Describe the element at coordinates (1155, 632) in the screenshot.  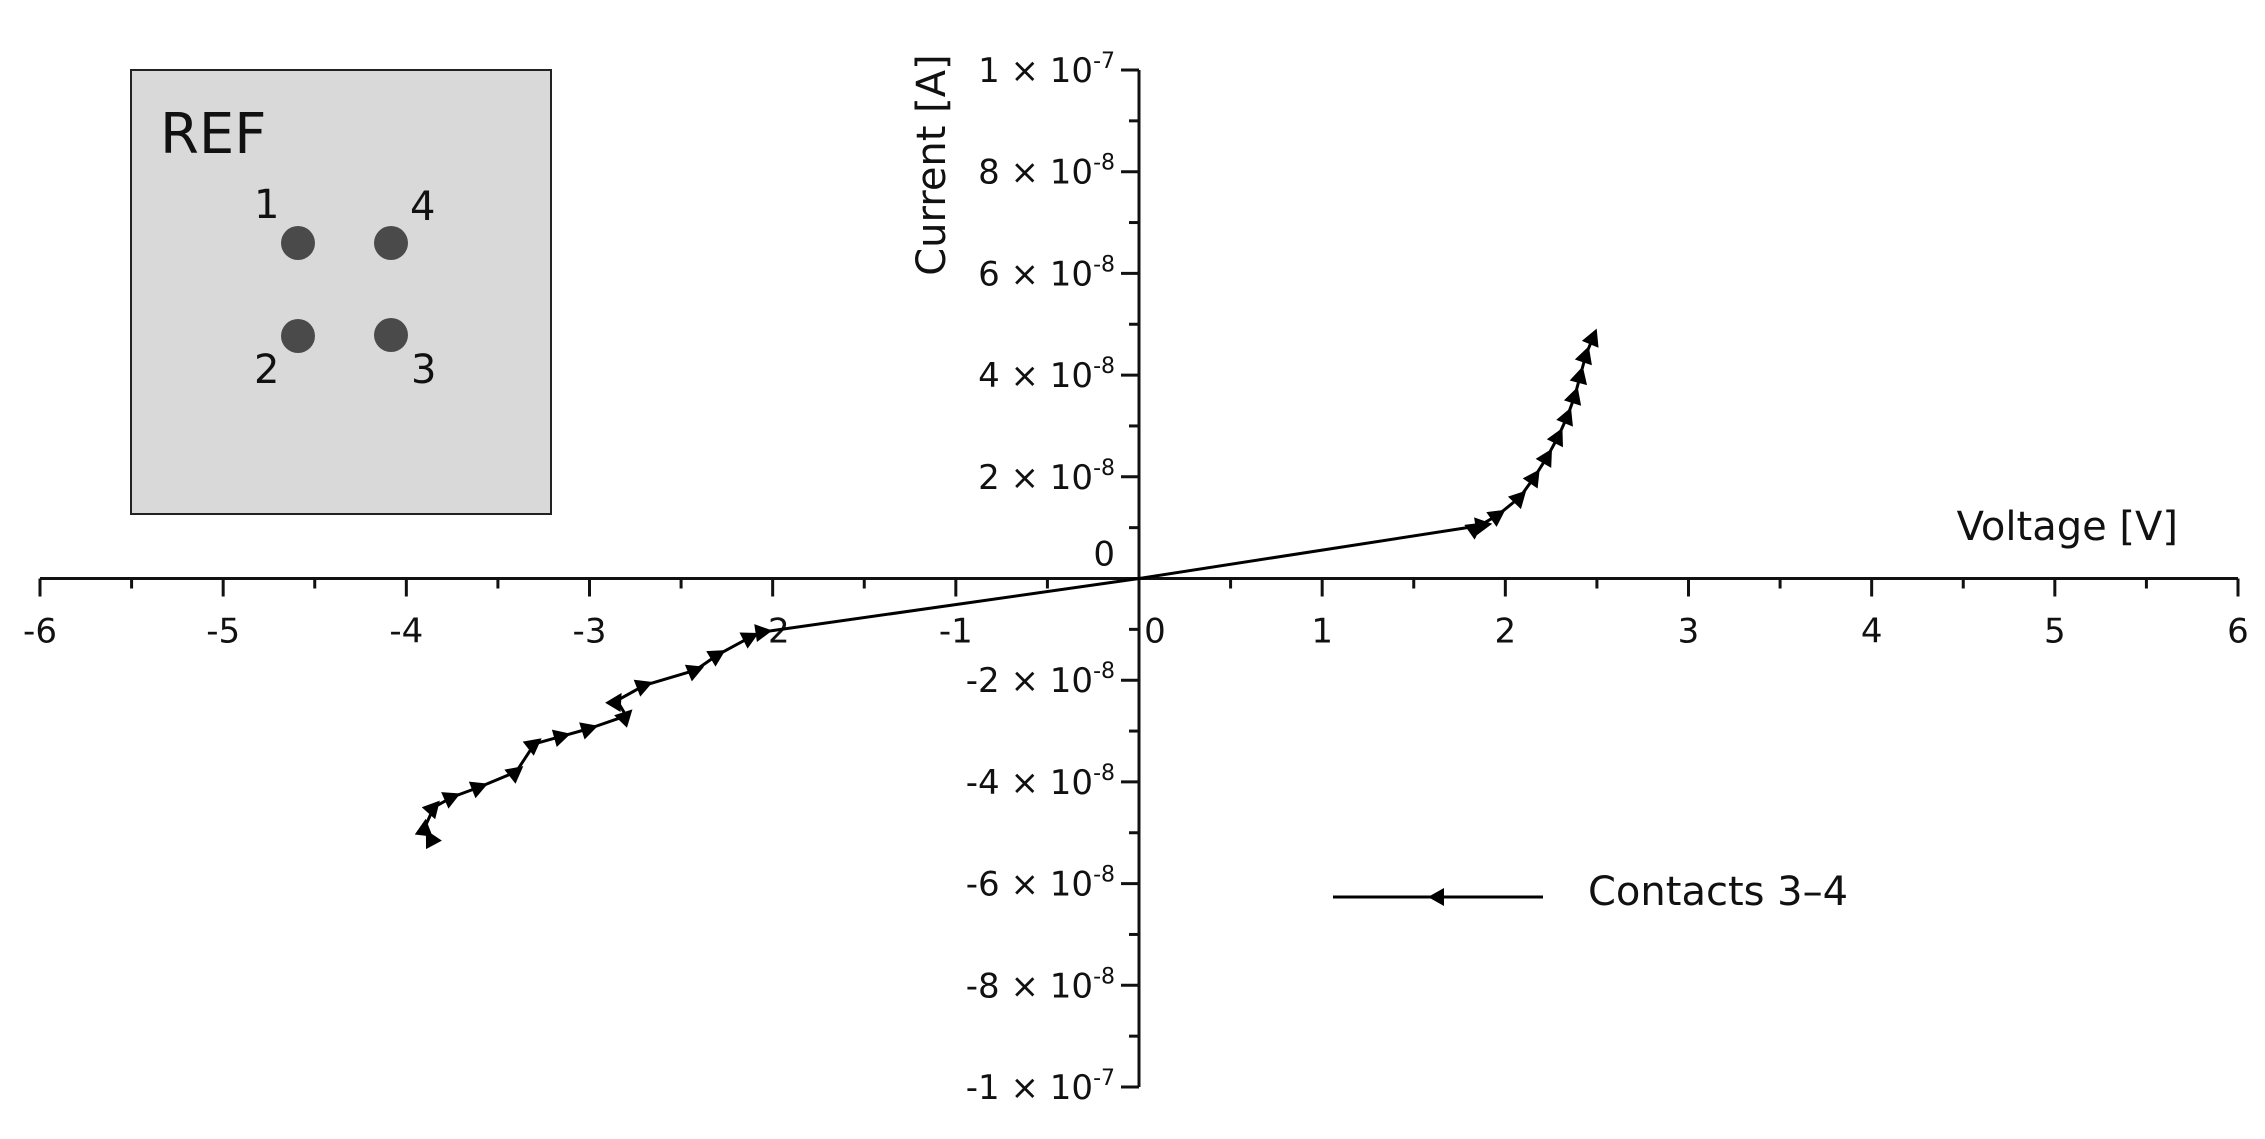
I see `x-tick-label: 0` at that location.